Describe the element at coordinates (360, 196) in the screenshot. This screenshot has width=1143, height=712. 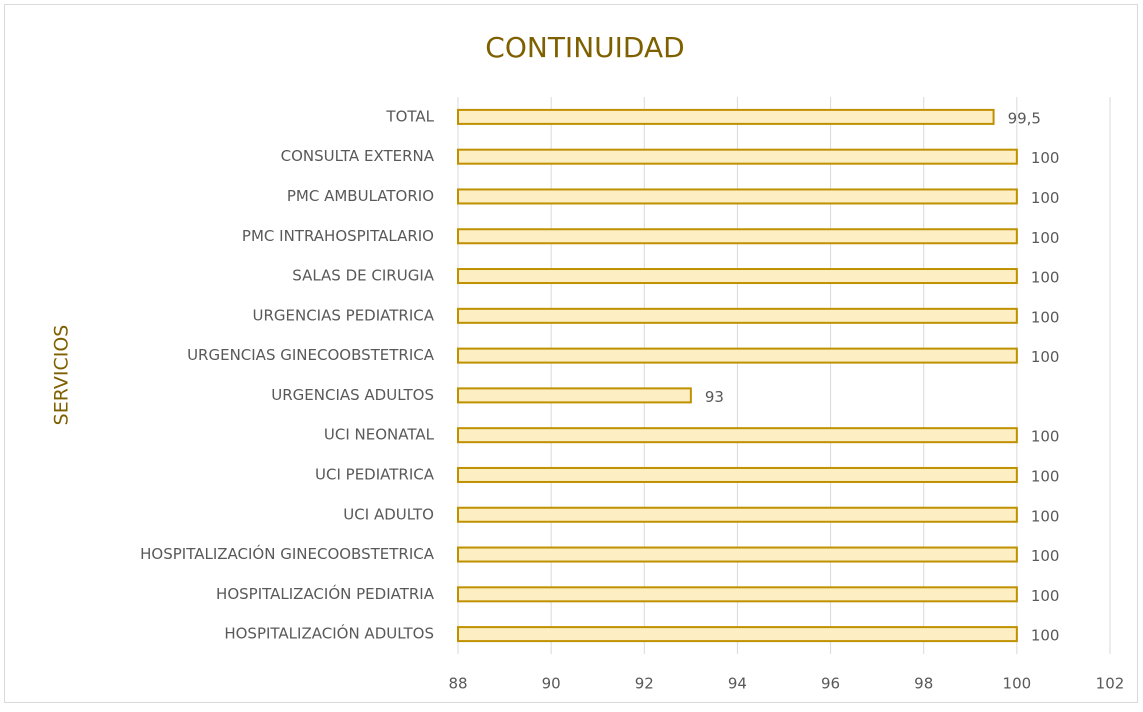
I see `y-tick-label: PMC AMBULATORIO` at that location.